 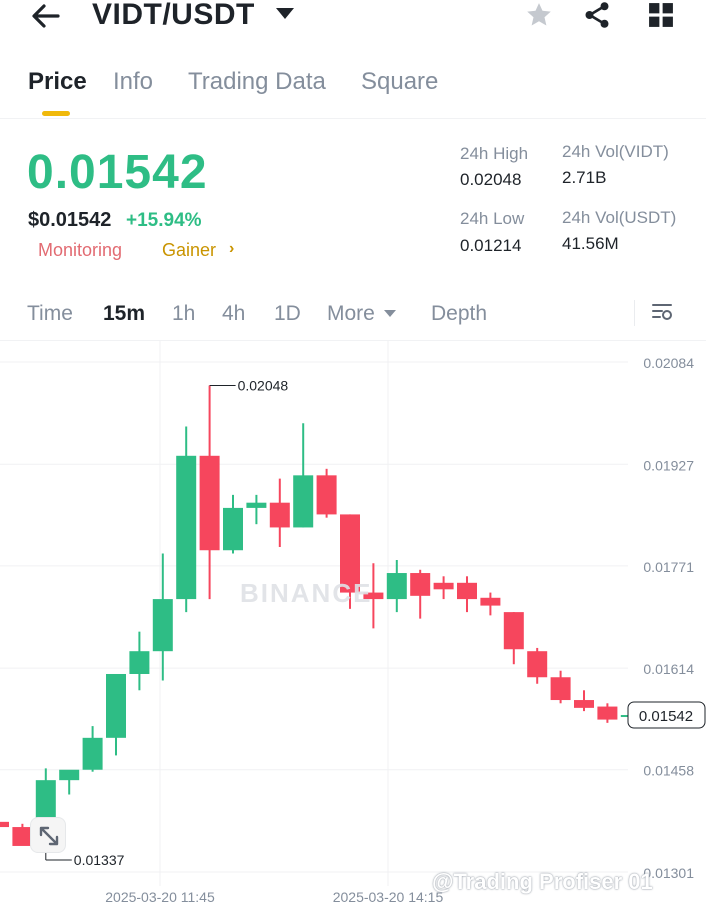 I want to click on vol-quote-label: 24h Vol(USDT), so click(x=619, y=217).